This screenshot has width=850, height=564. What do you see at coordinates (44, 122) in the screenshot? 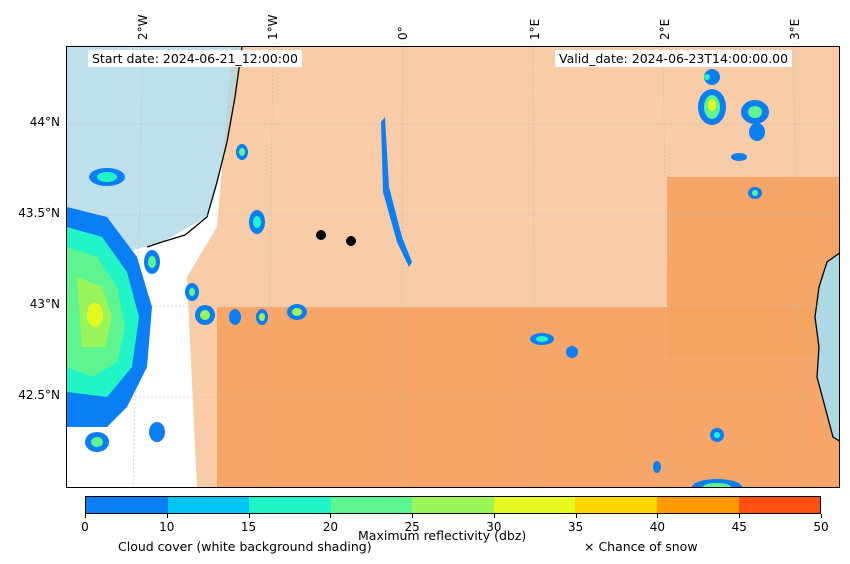
I see `lat-tick-label: 44°N` at bounding box center [44, 122].